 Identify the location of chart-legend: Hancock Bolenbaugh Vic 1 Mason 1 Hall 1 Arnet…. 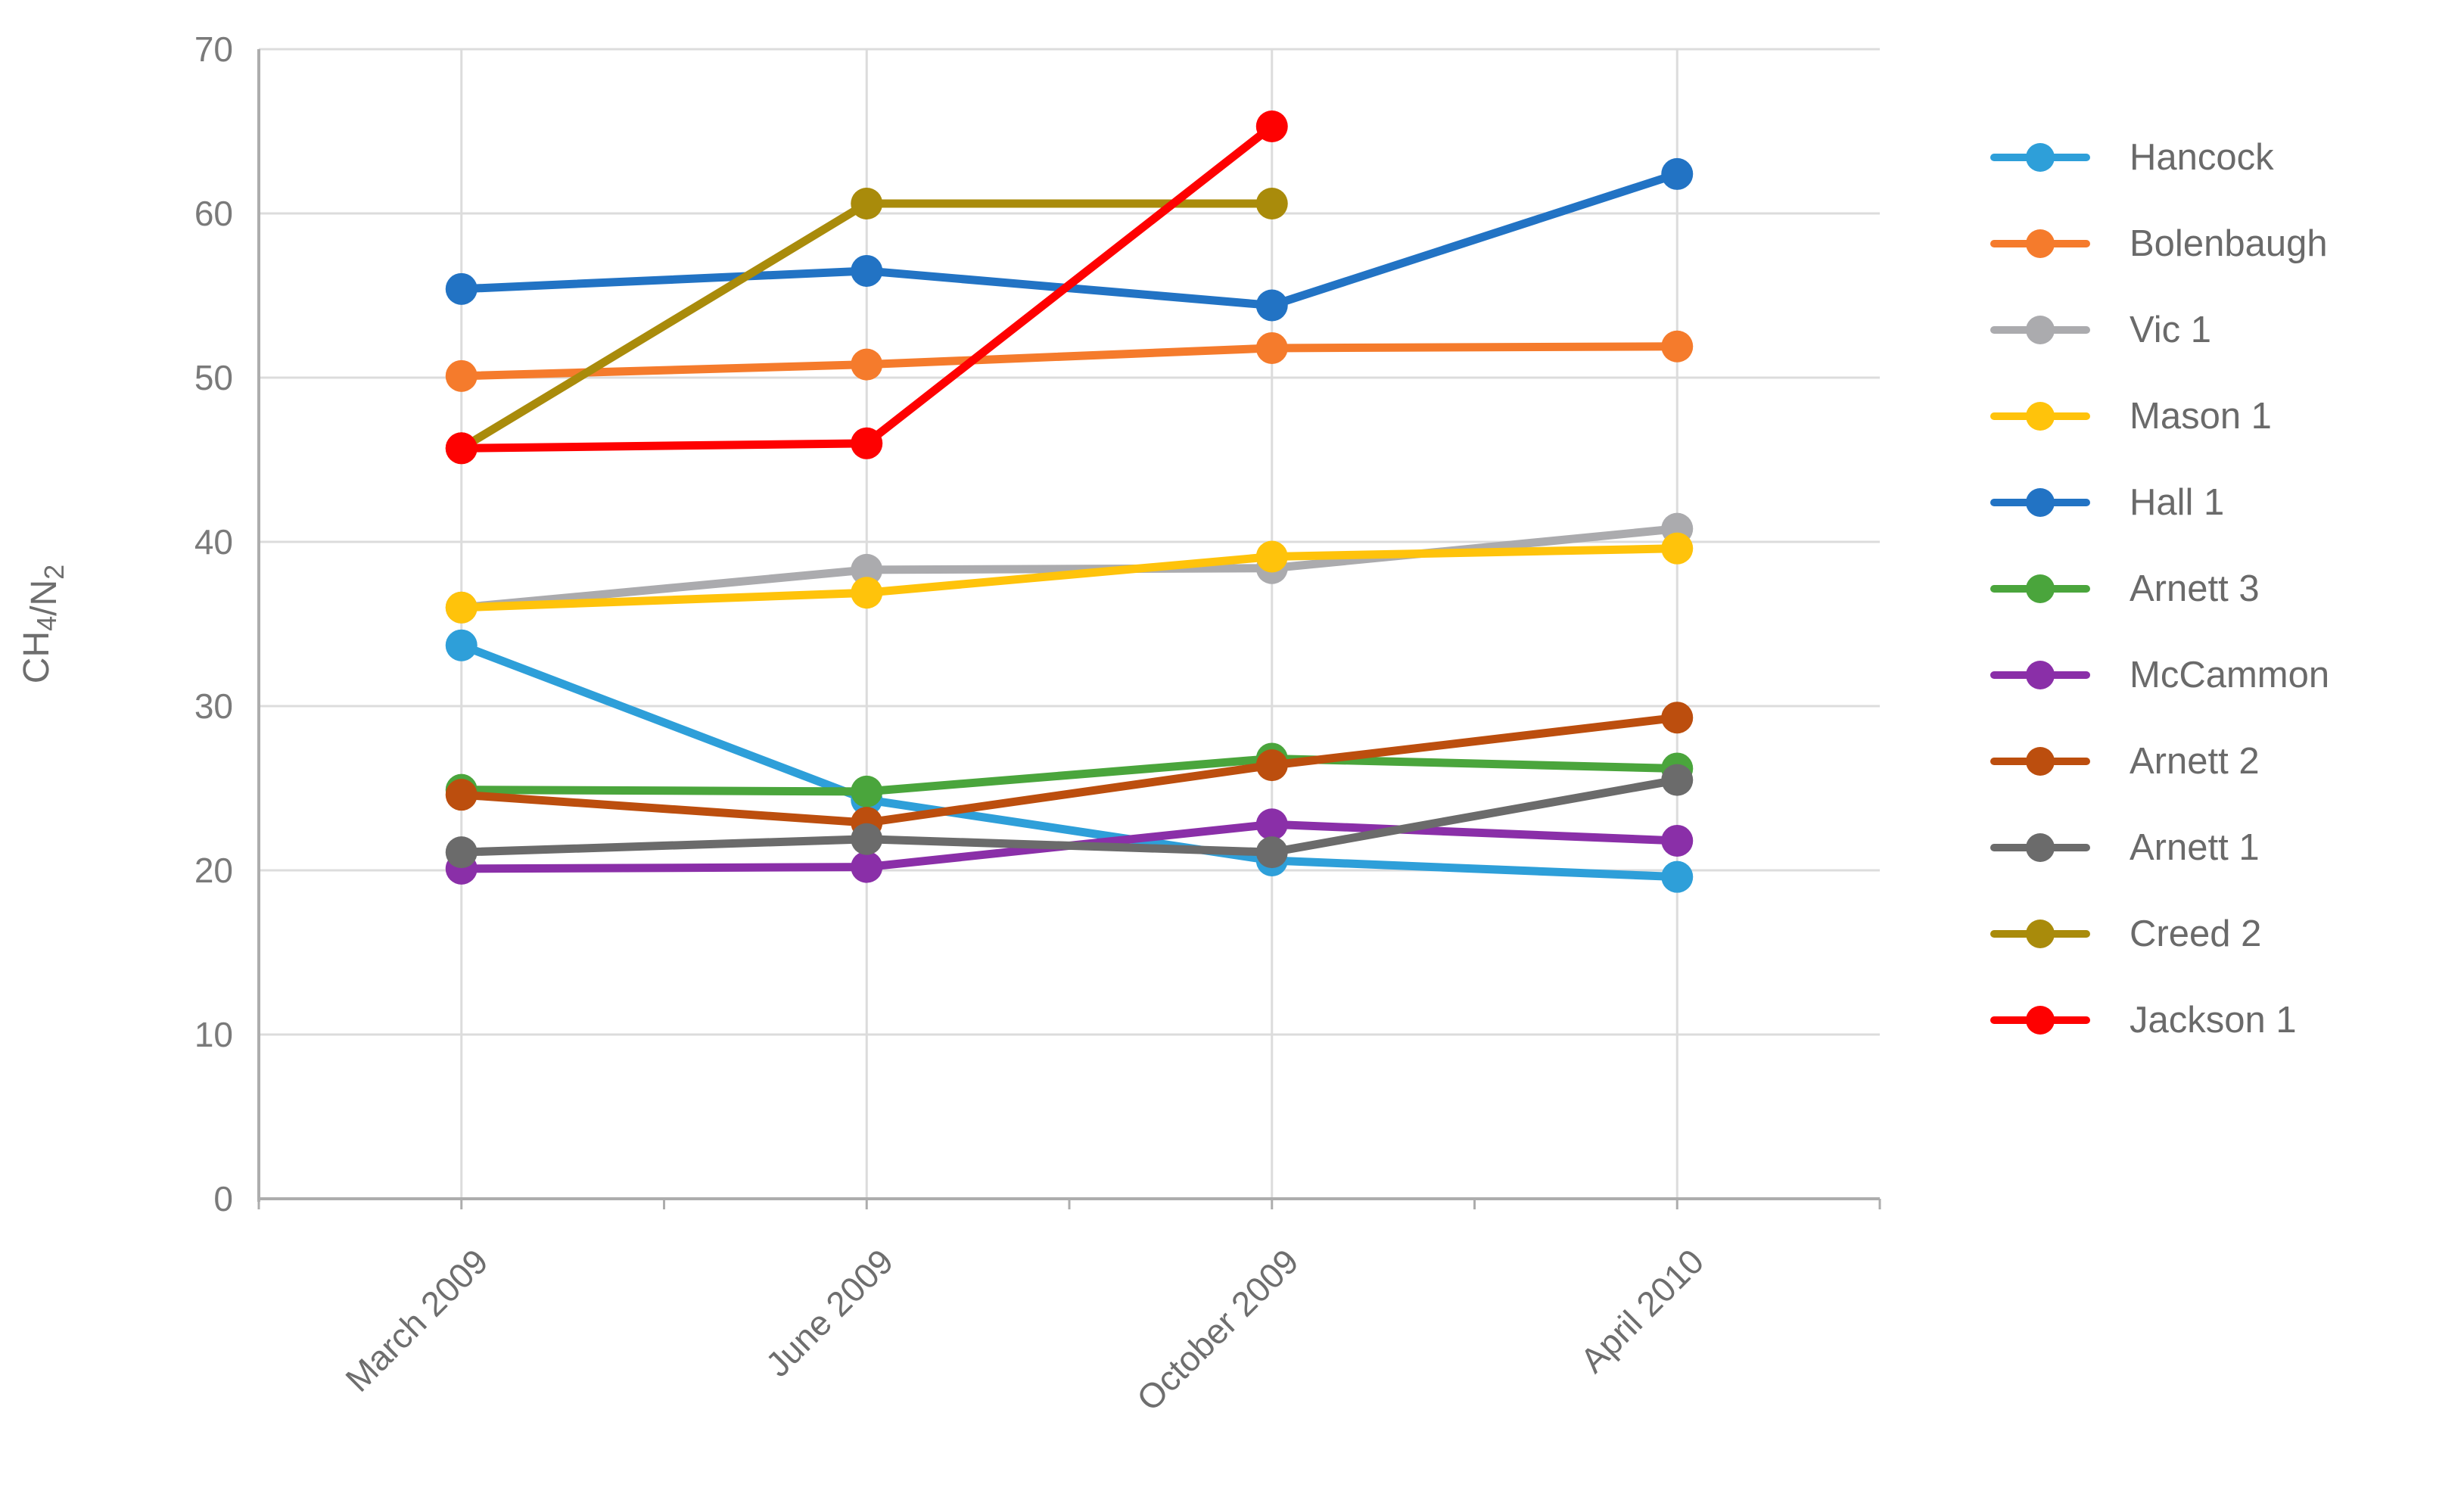
(2159, 601).